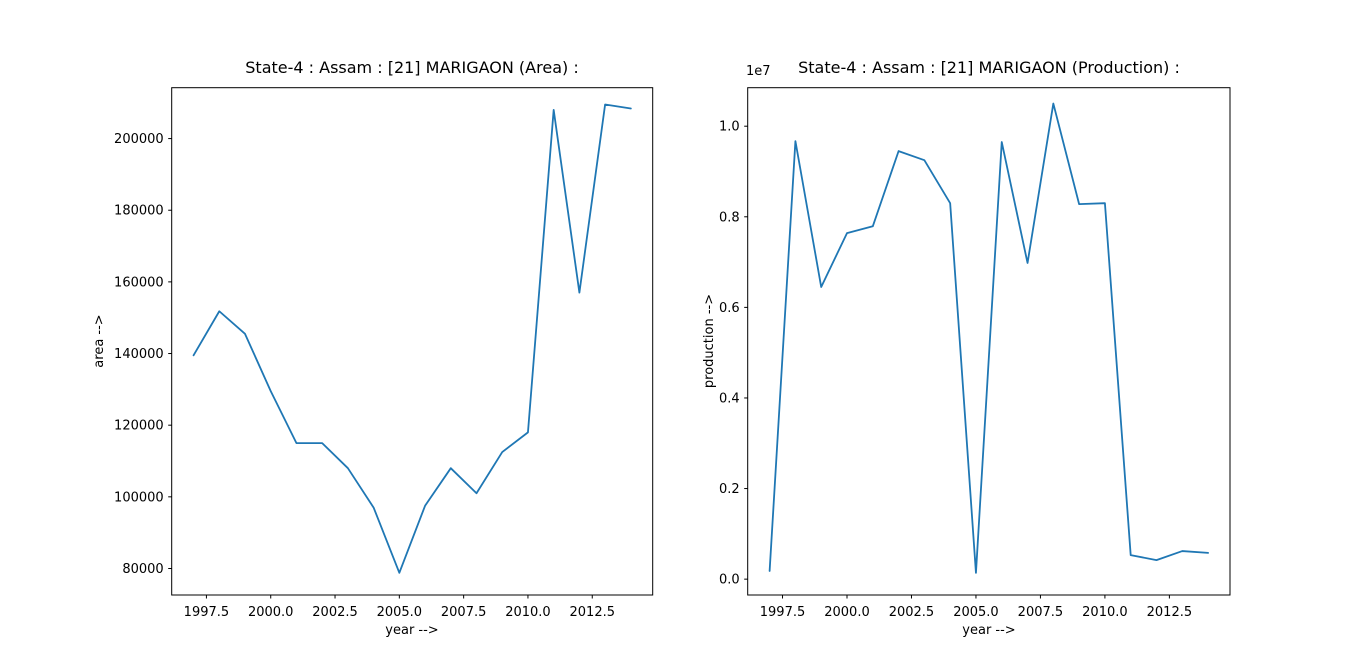 Image resolution: width=1366 pixels, height=671 pixels. I want to click on y-tick-label: 100000, so click(139, 497).